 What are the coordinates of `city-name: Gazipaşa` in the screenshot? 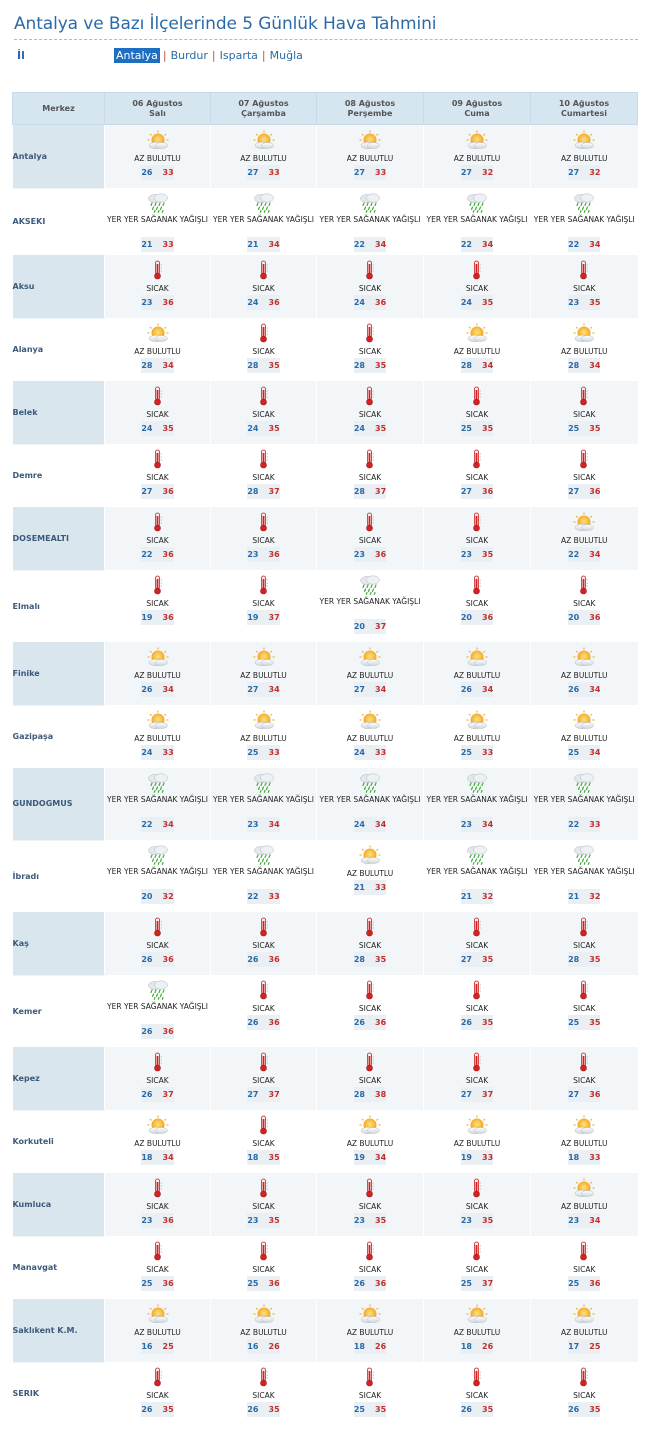 It's located at (58, 736).